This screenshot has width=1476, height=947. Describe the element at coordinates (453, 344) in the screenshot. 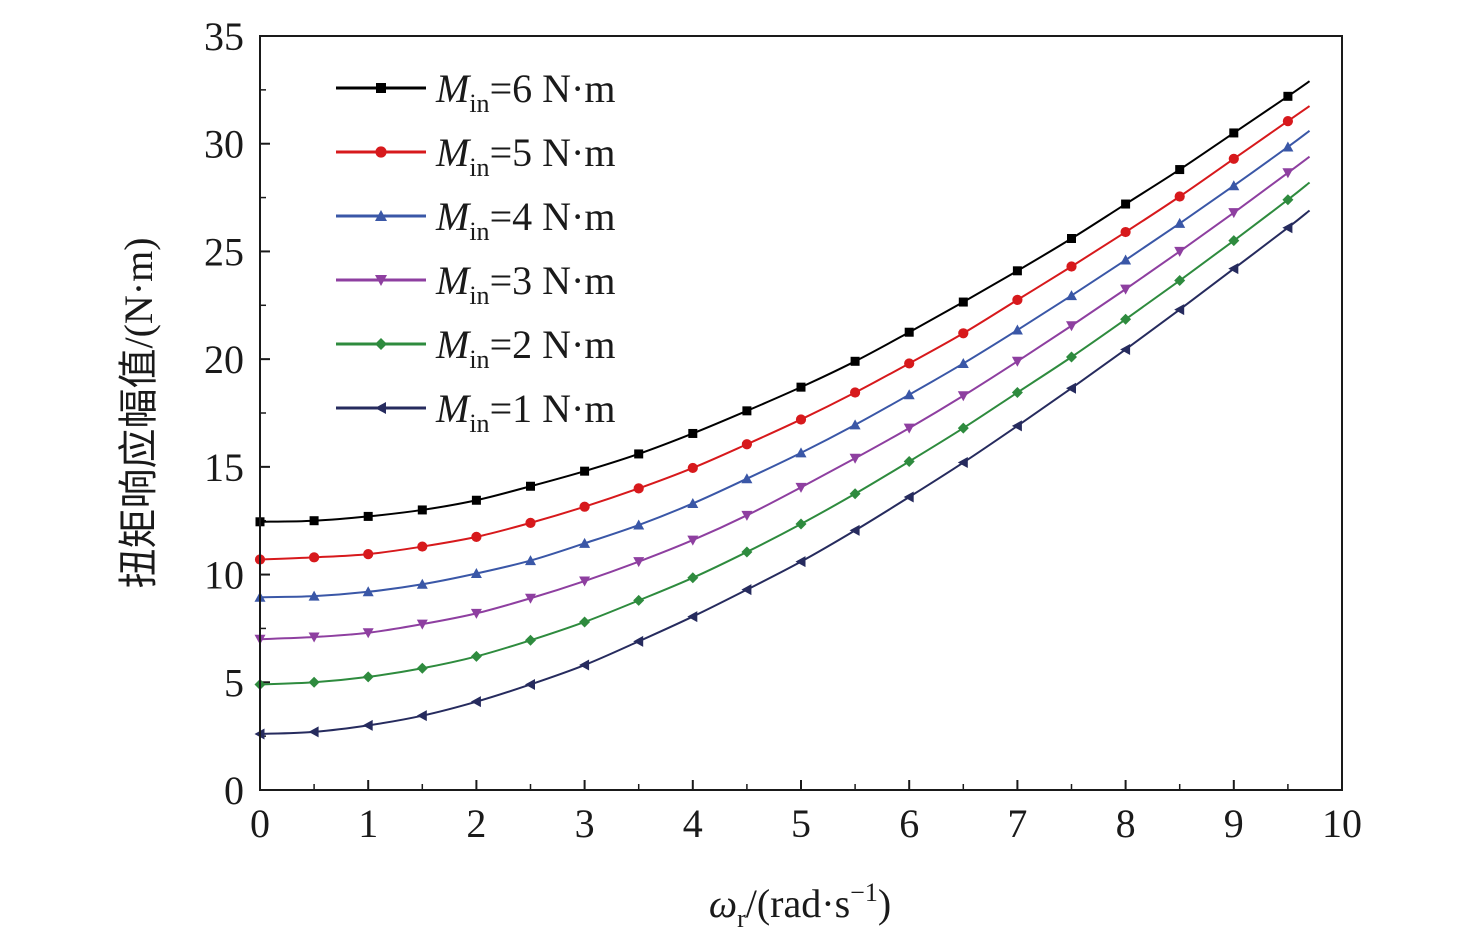

I see `legend-symbol: M` at that location.